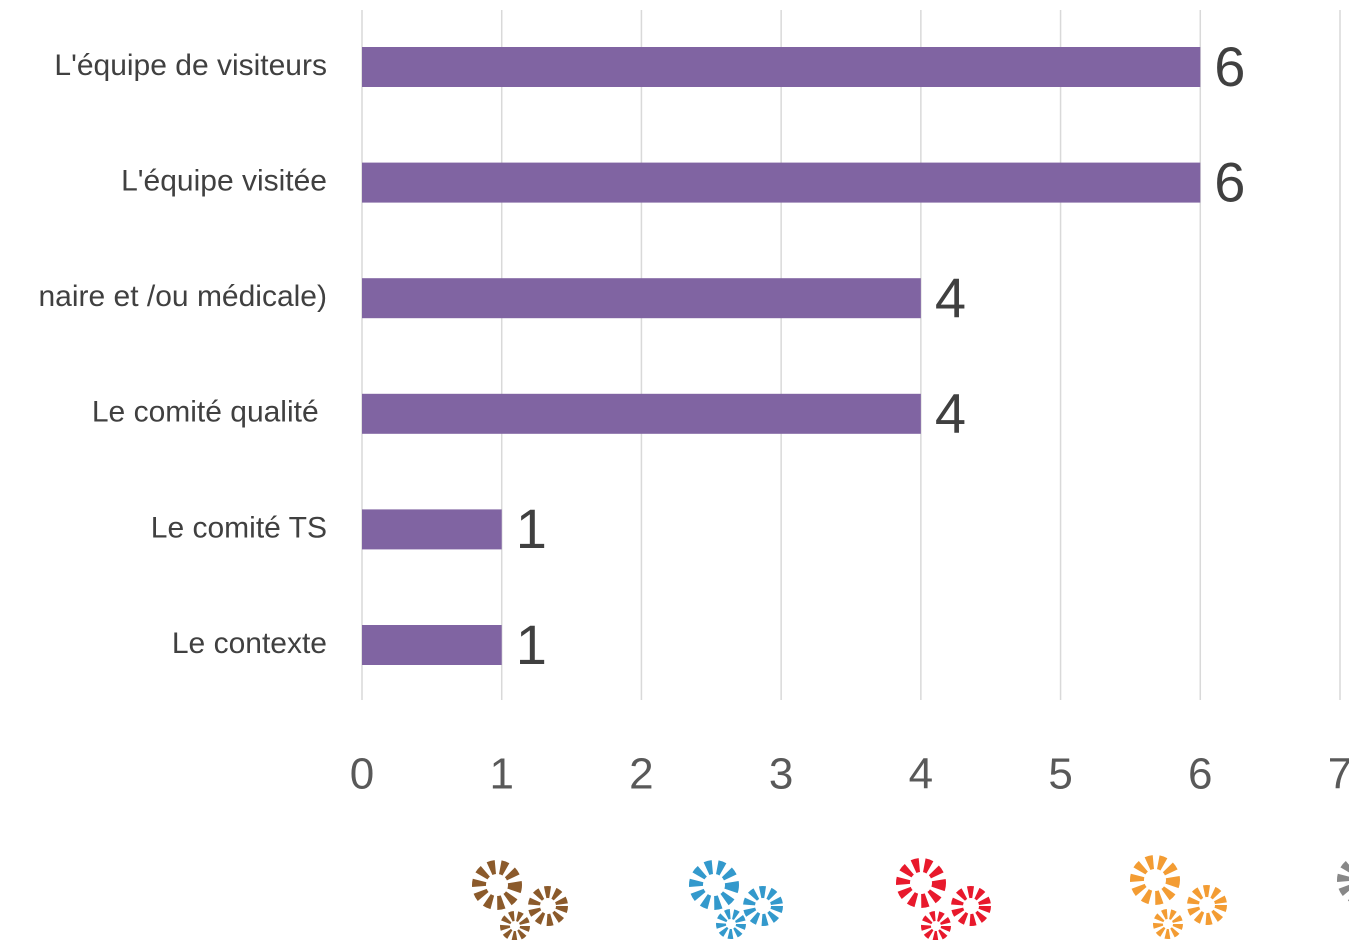 The height and width of the screenshot is (940, 1349). Describe the element at coordinates (736, 899) in the screenshot. I see `gear-blue` at that location.